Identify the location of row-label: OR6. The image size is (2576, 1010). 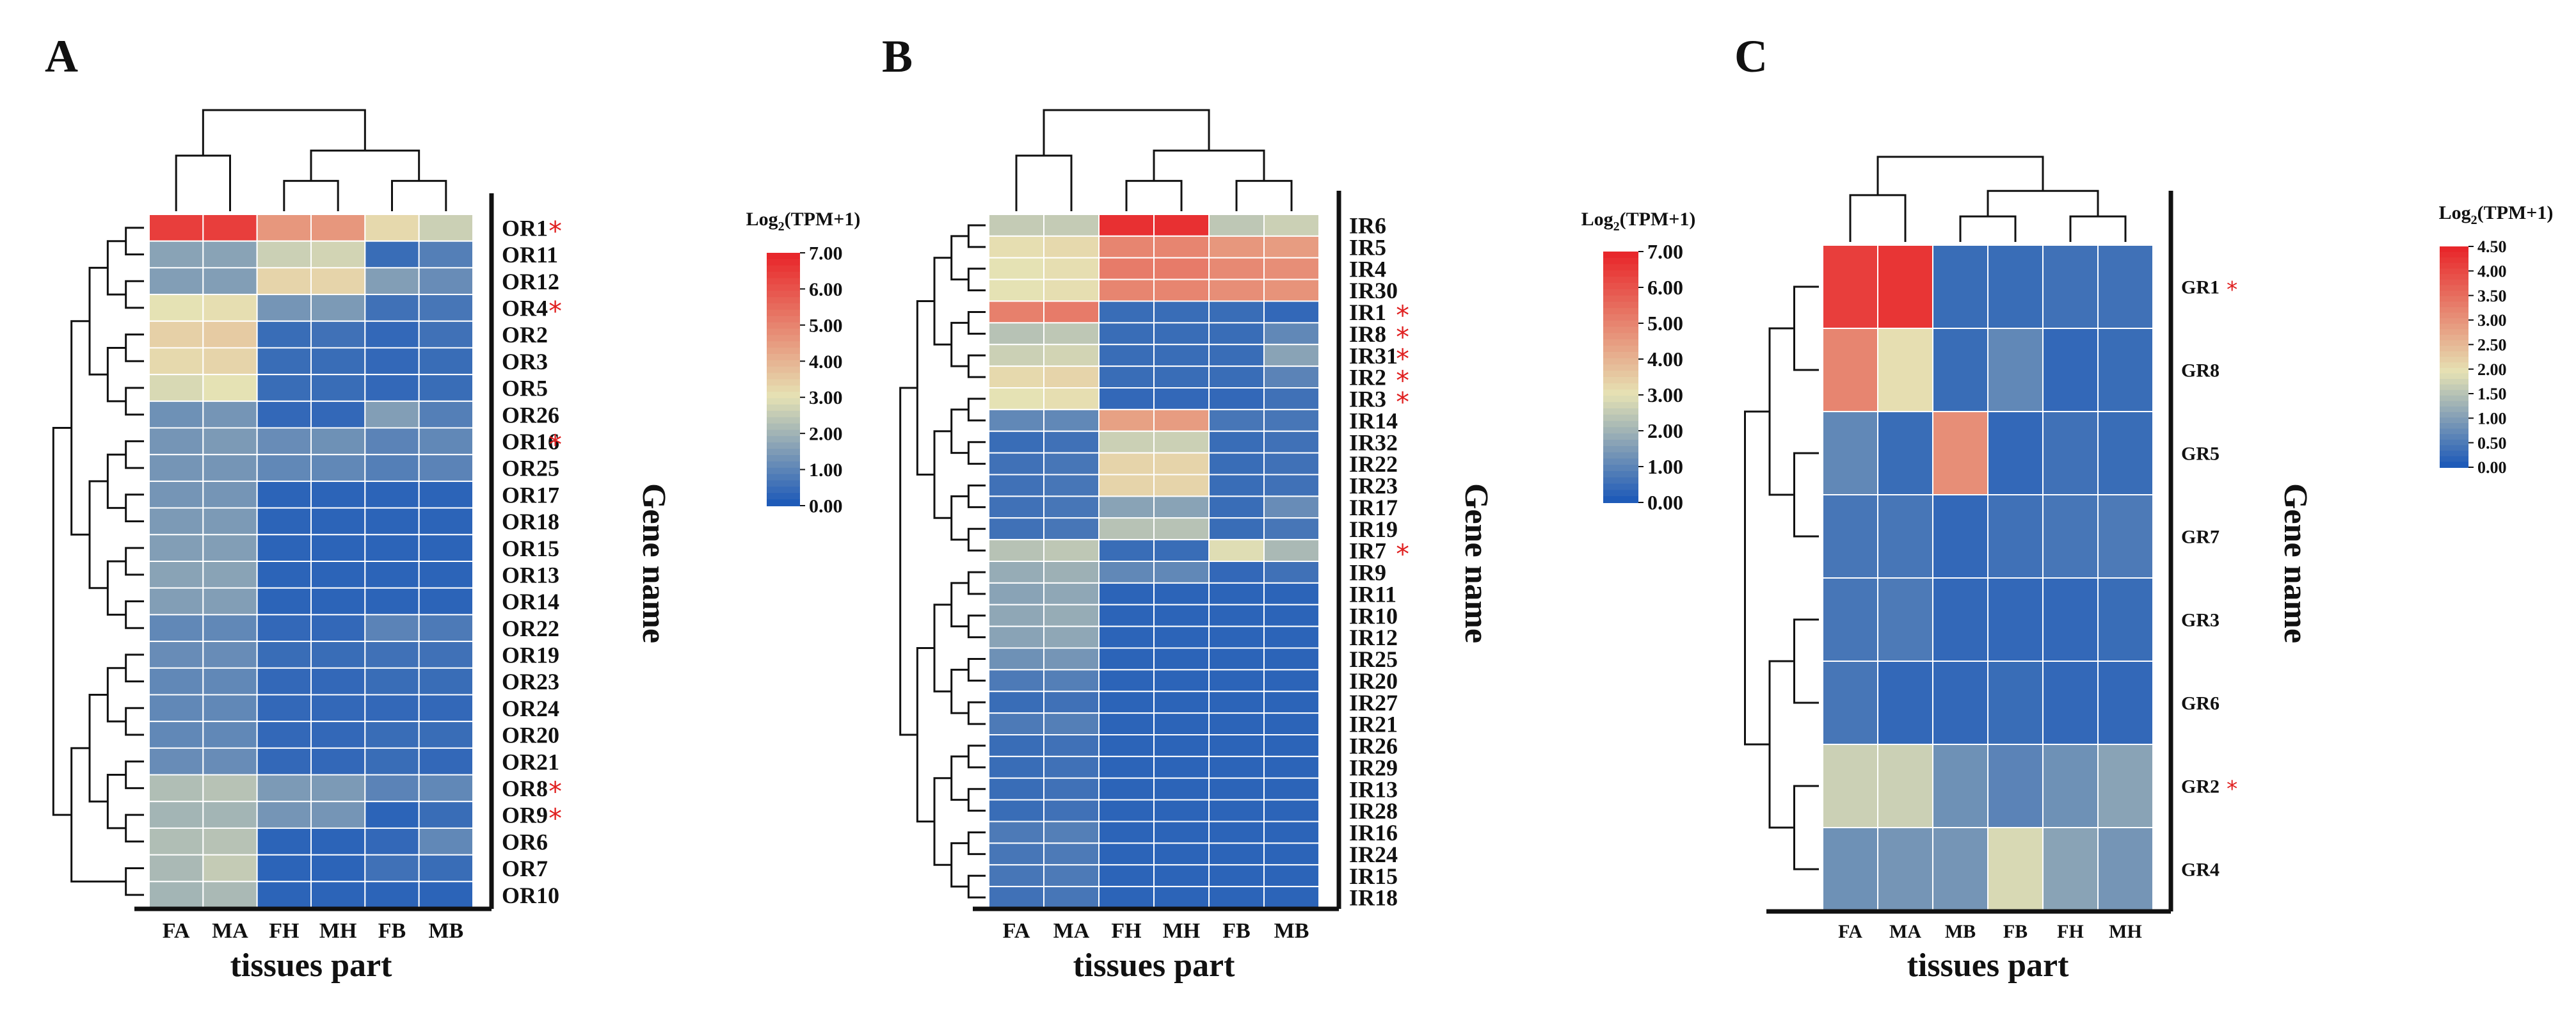
(525, 841).